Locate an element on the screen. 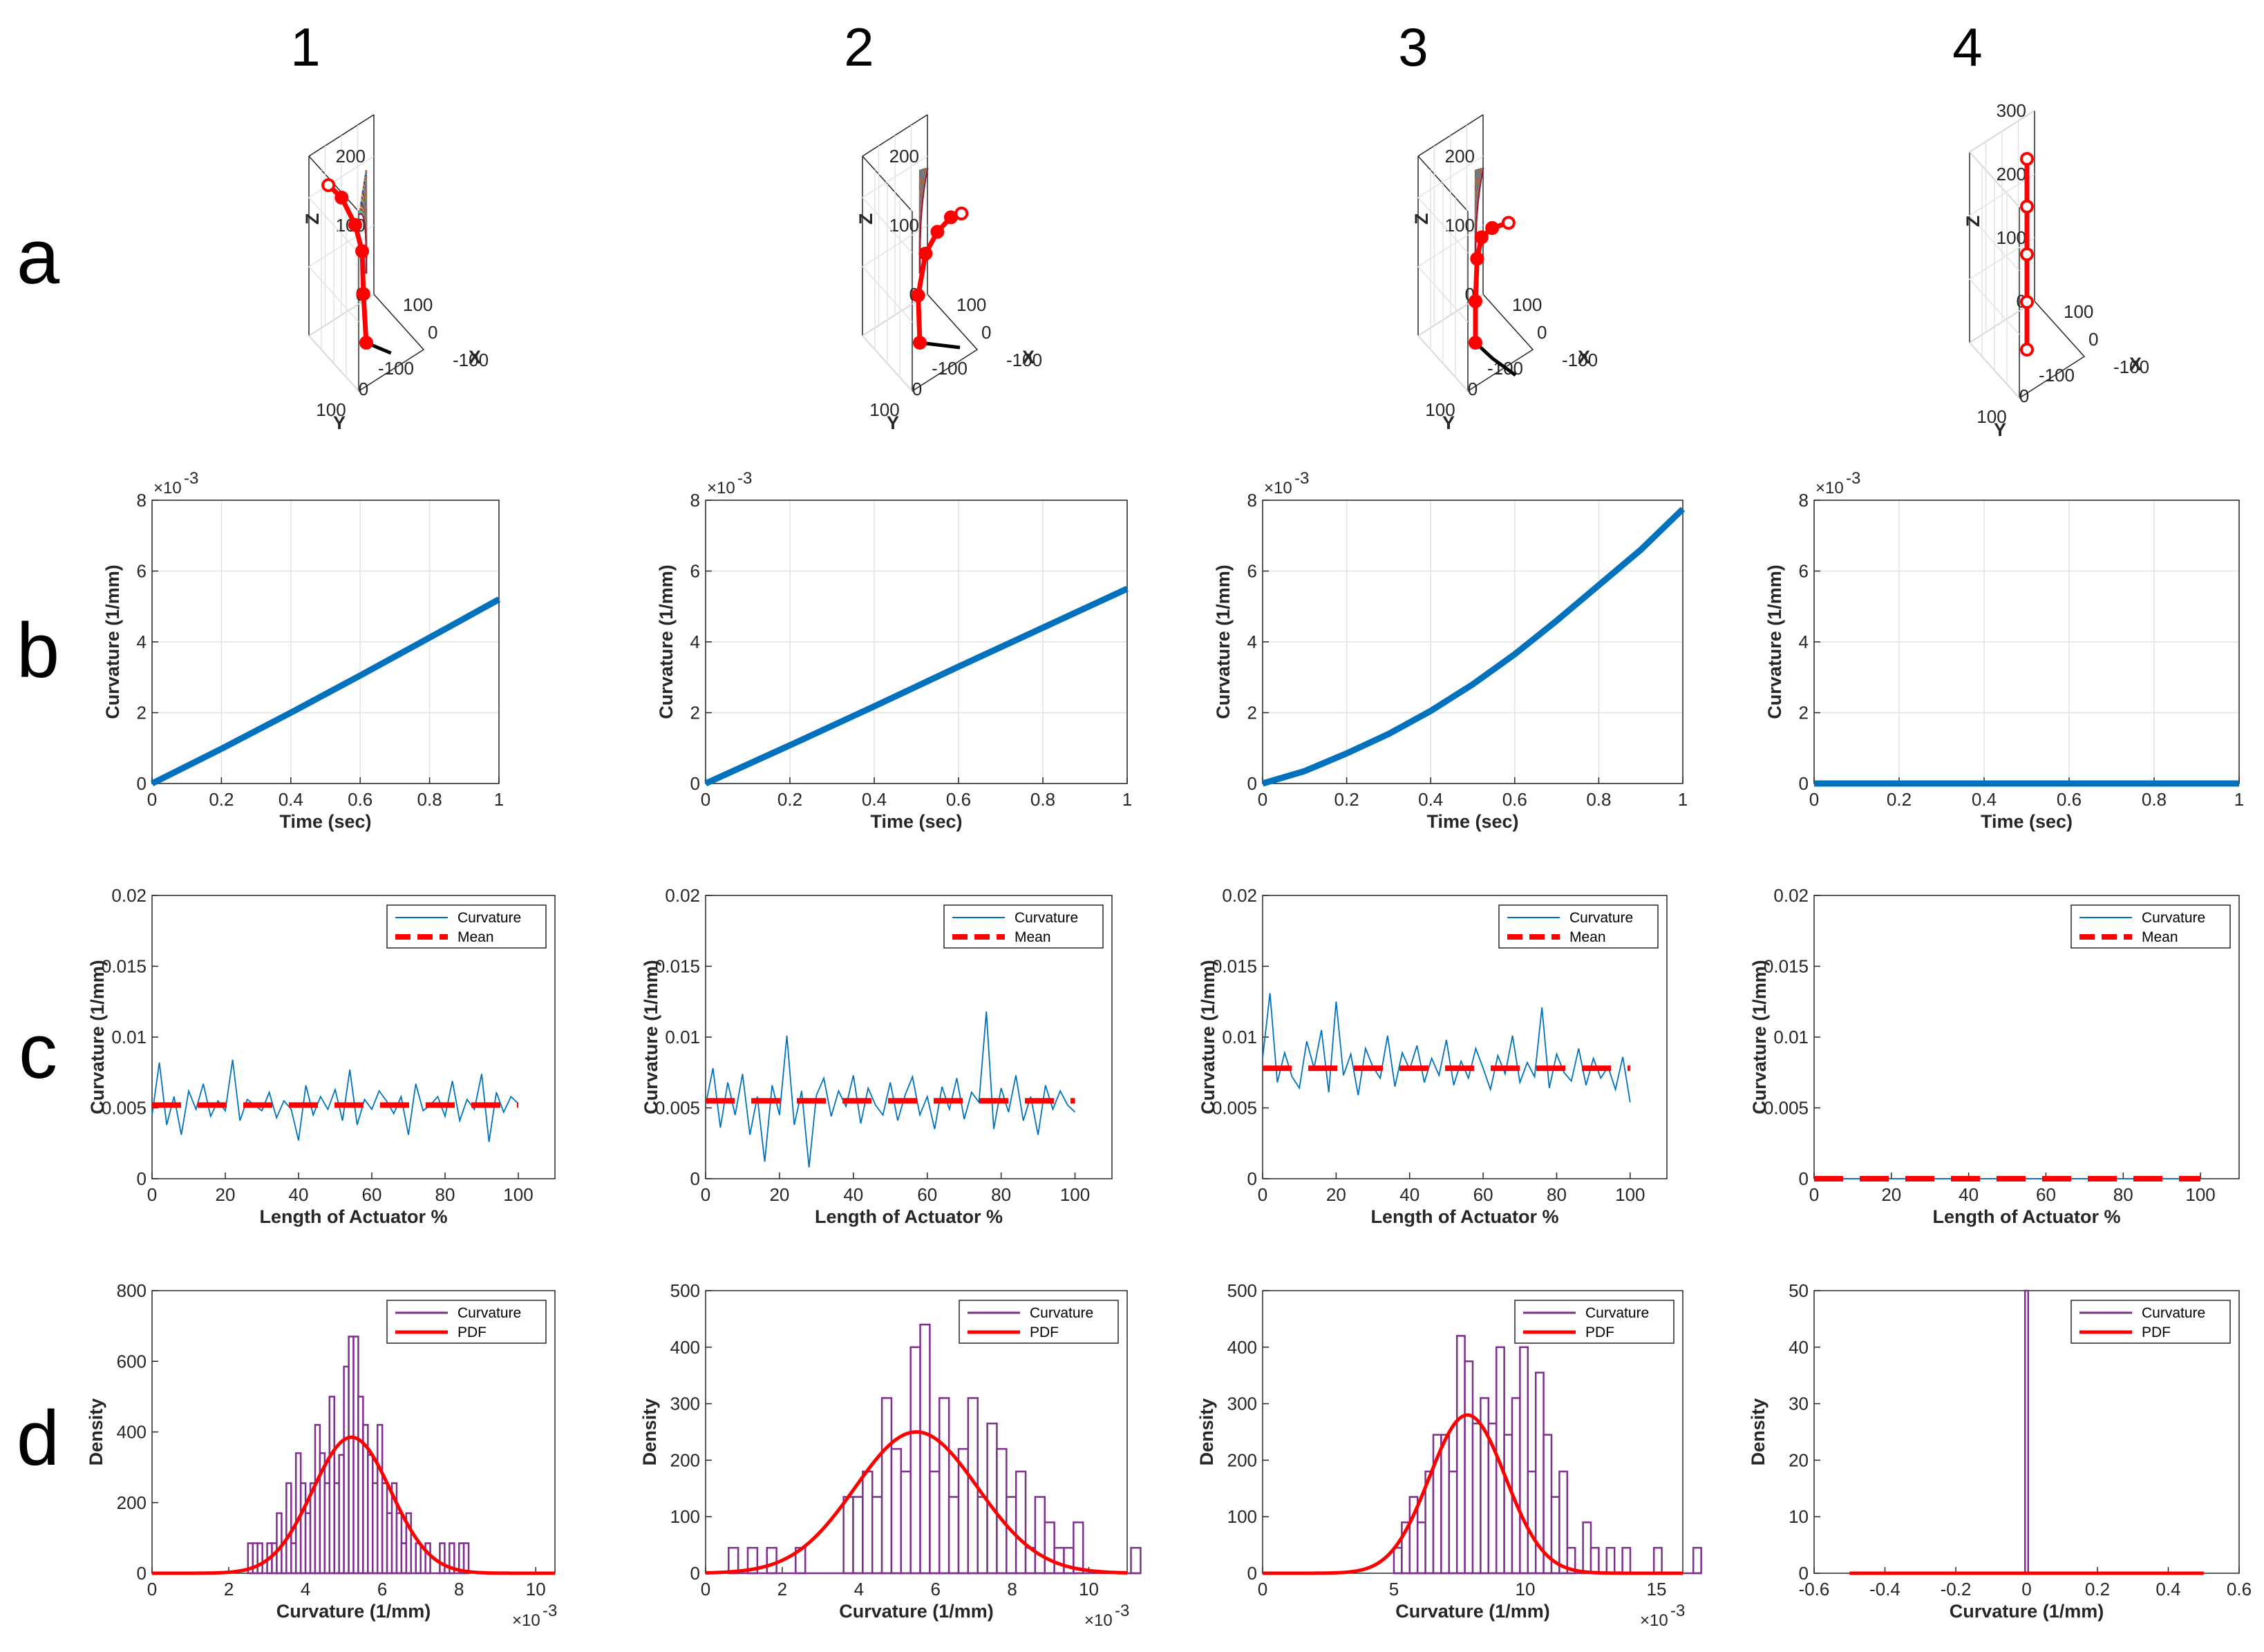  y-axis-label: Curvature (1/mm) is located at coordinates (1208, 1037).